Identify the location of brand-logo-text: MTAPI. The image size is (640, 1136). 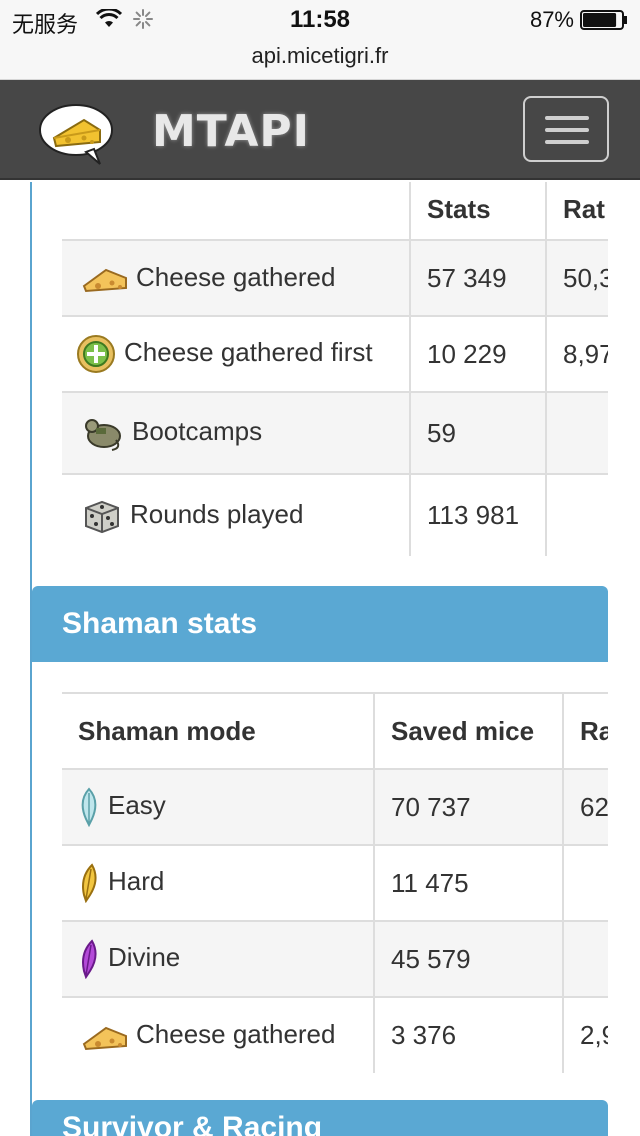
(231, 131).